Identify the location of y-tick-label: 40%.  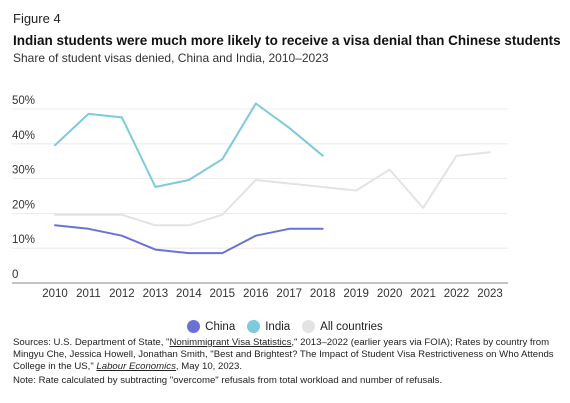
(23, 136).